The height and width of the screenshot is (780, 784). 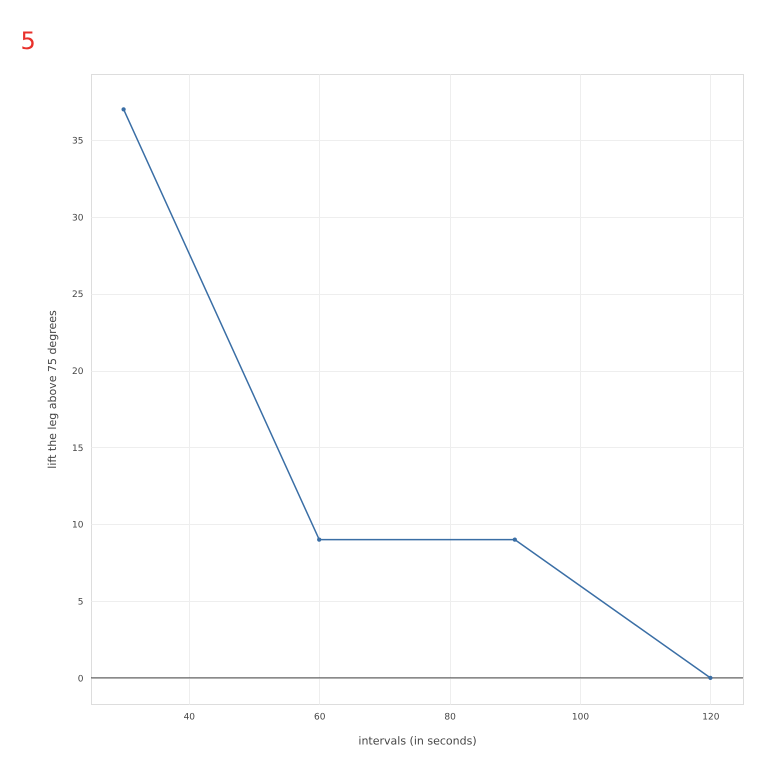 What do you see at coordinates (78, 372) in the screenshot?
I see `y-tick-label: 20` at bounding box center [78, 372].